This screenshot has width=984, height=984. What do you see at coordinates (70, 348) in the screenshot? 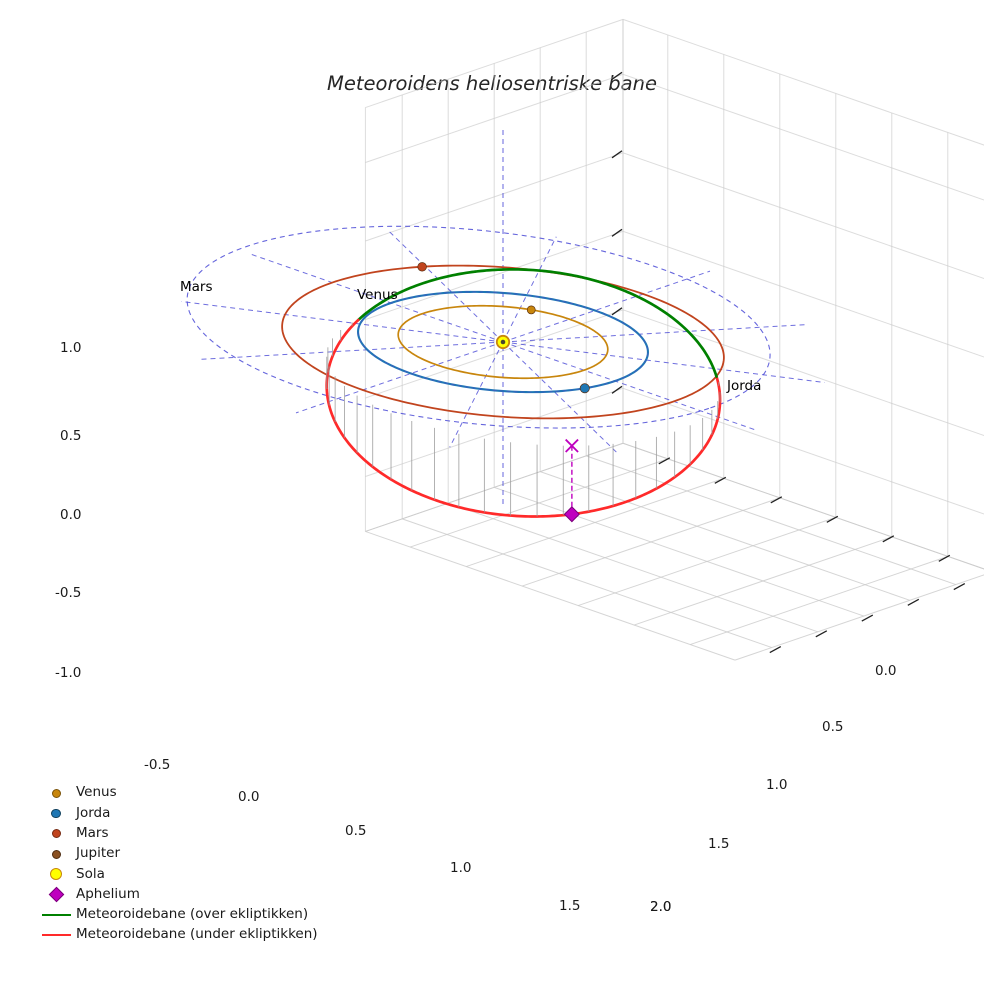
I see `z-axis-tick-label: 1.0` at bounding box center [70, 348].